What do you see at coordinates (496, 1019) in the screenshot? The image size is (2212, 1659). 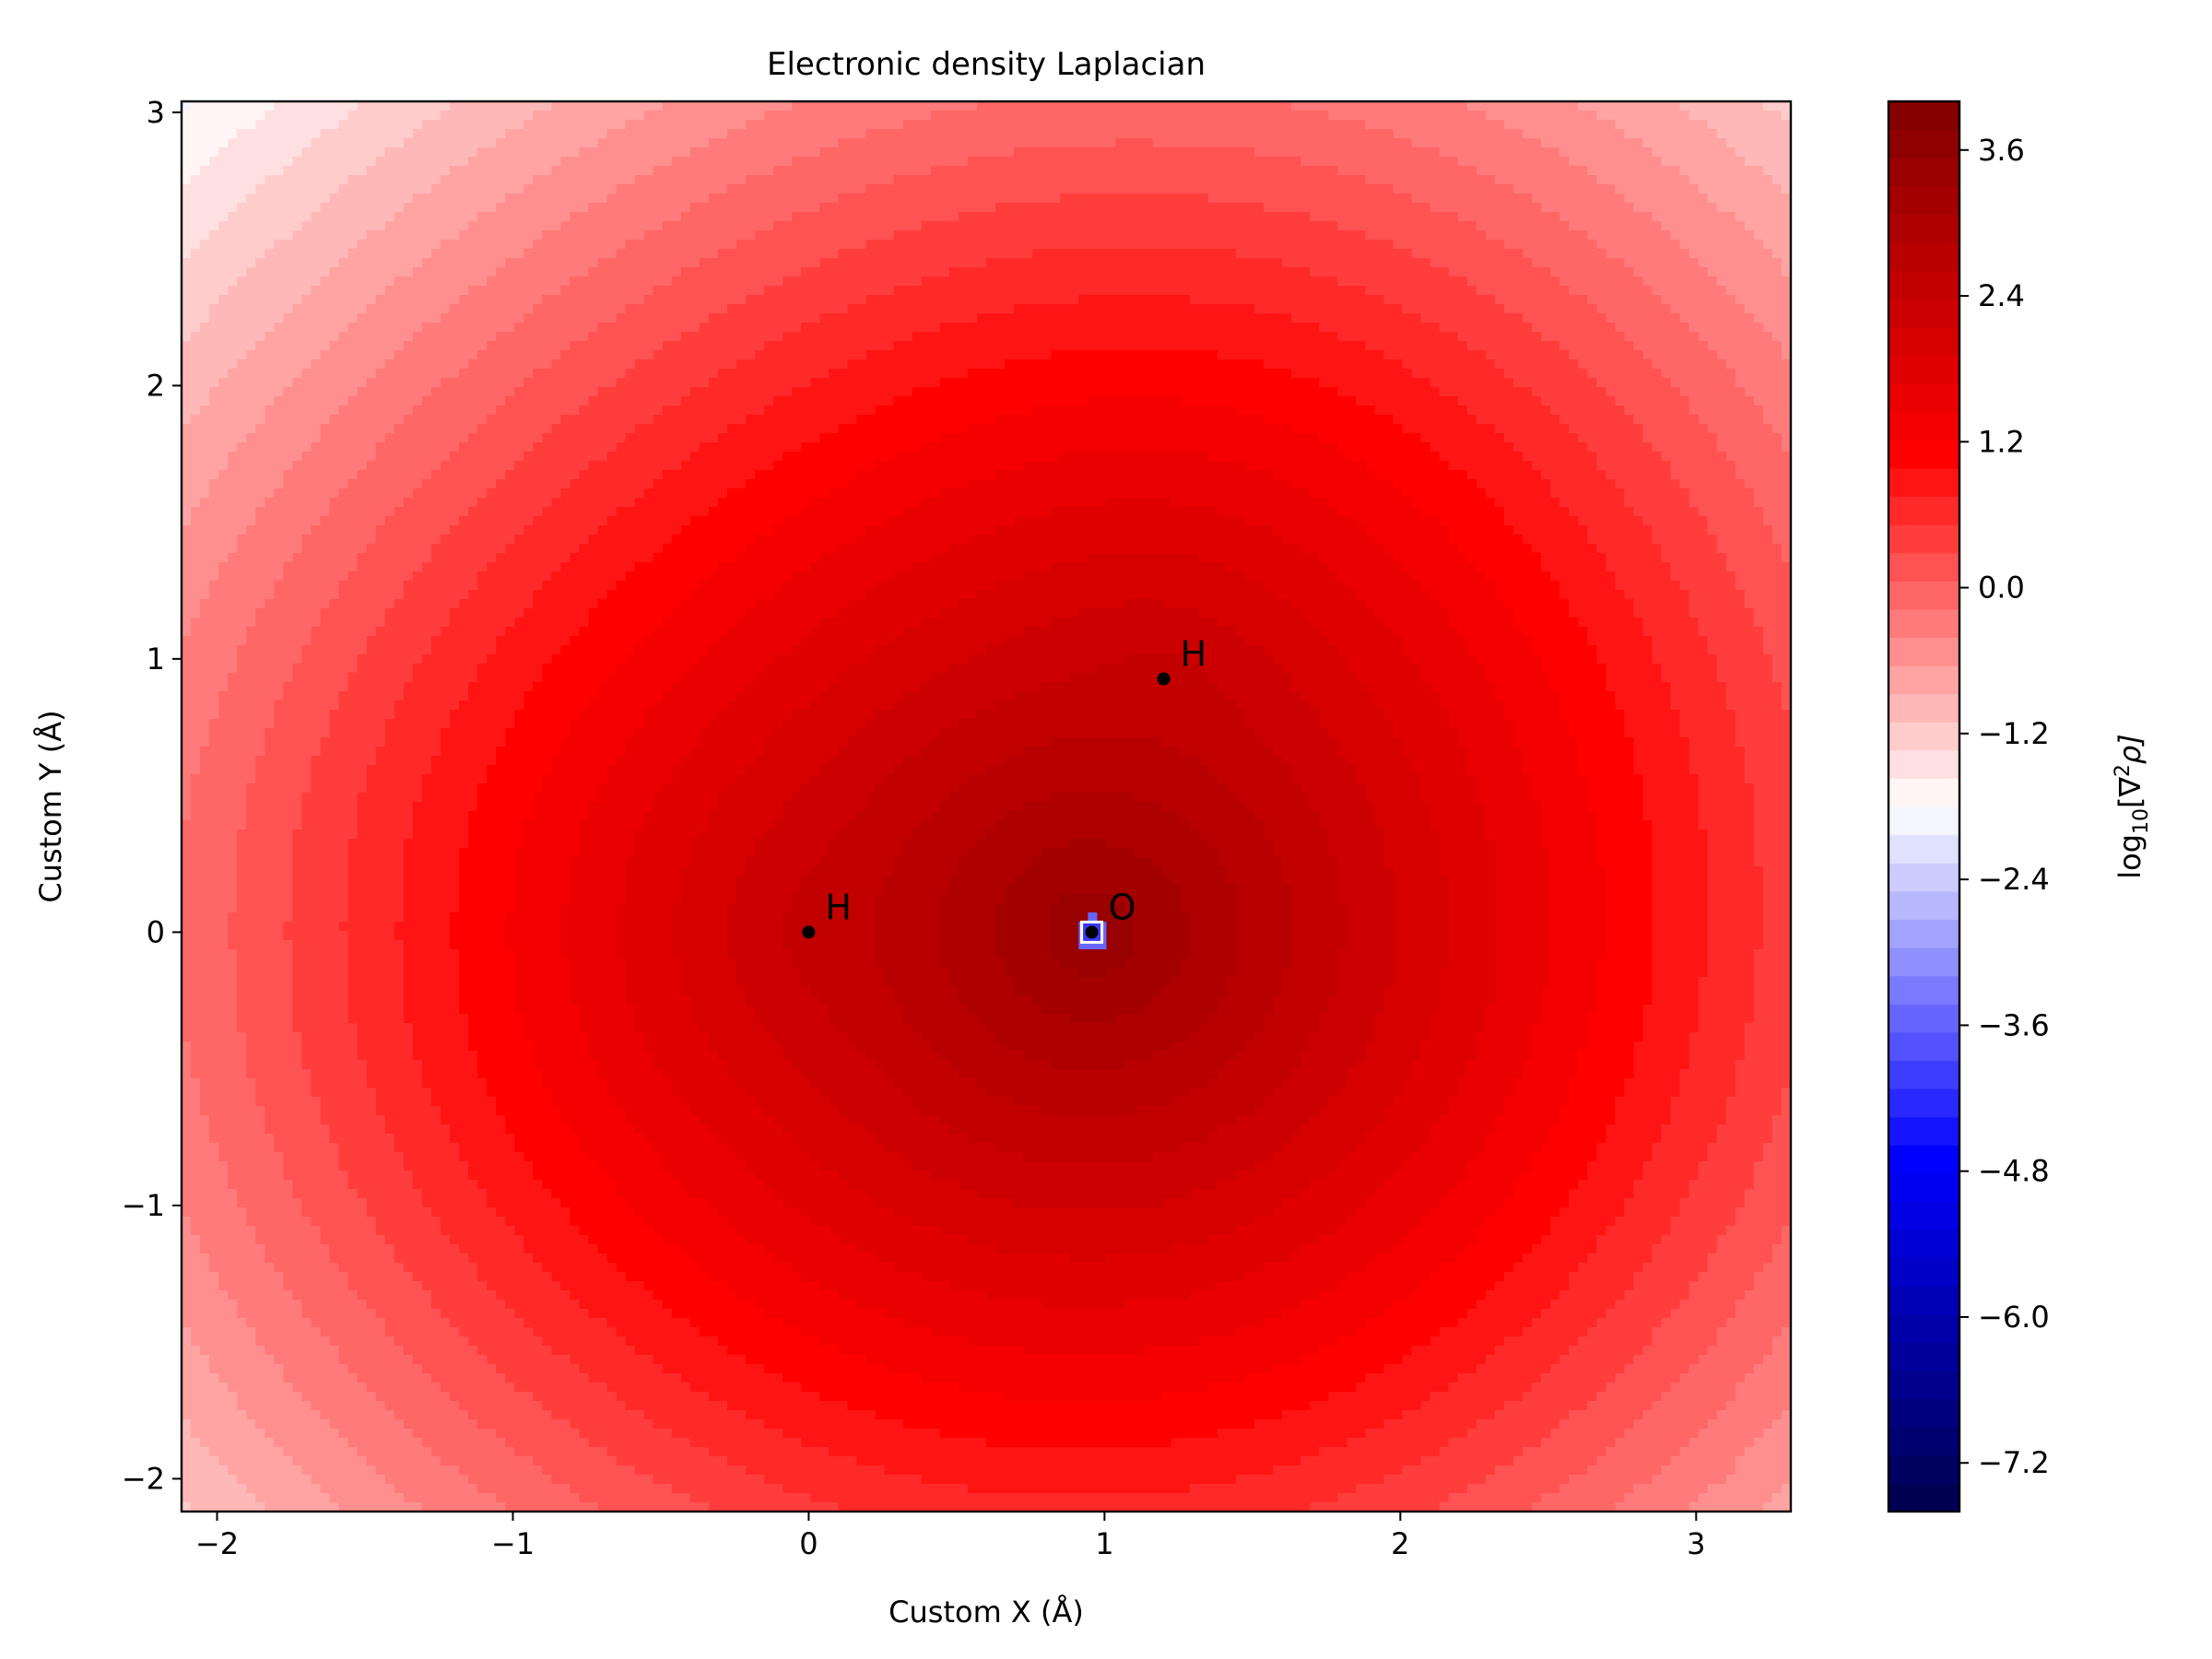 I see `contour-cell-2031` at bounding box center [496, 1019].